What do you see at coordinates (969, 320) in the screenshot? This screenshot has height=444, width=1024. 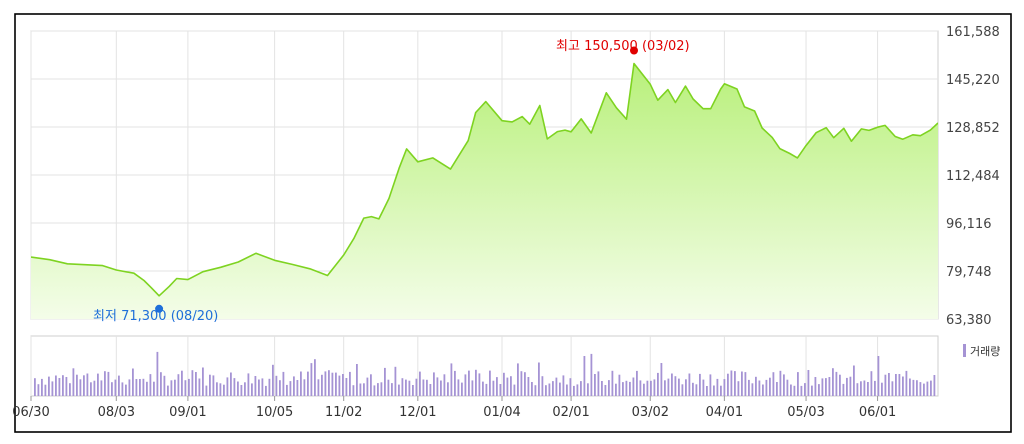 I see `y-tick-label: 63,380` at bounding box center [969, 320].